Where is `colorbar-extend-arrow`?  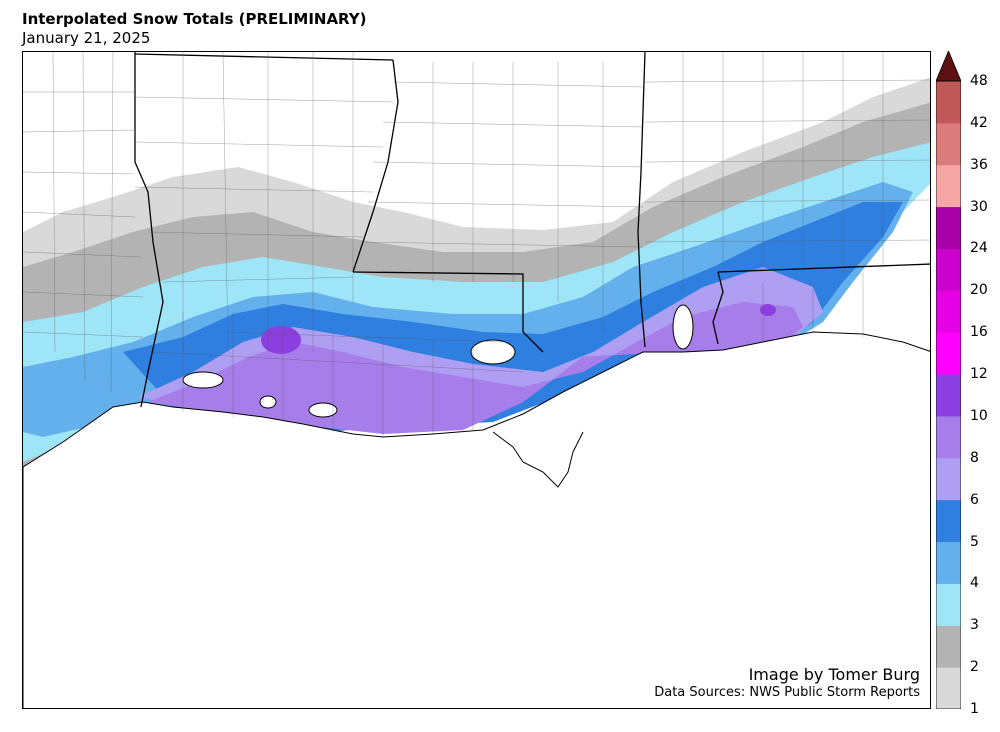 colorbar-extend-arrow is located at coordinates (948, 66).